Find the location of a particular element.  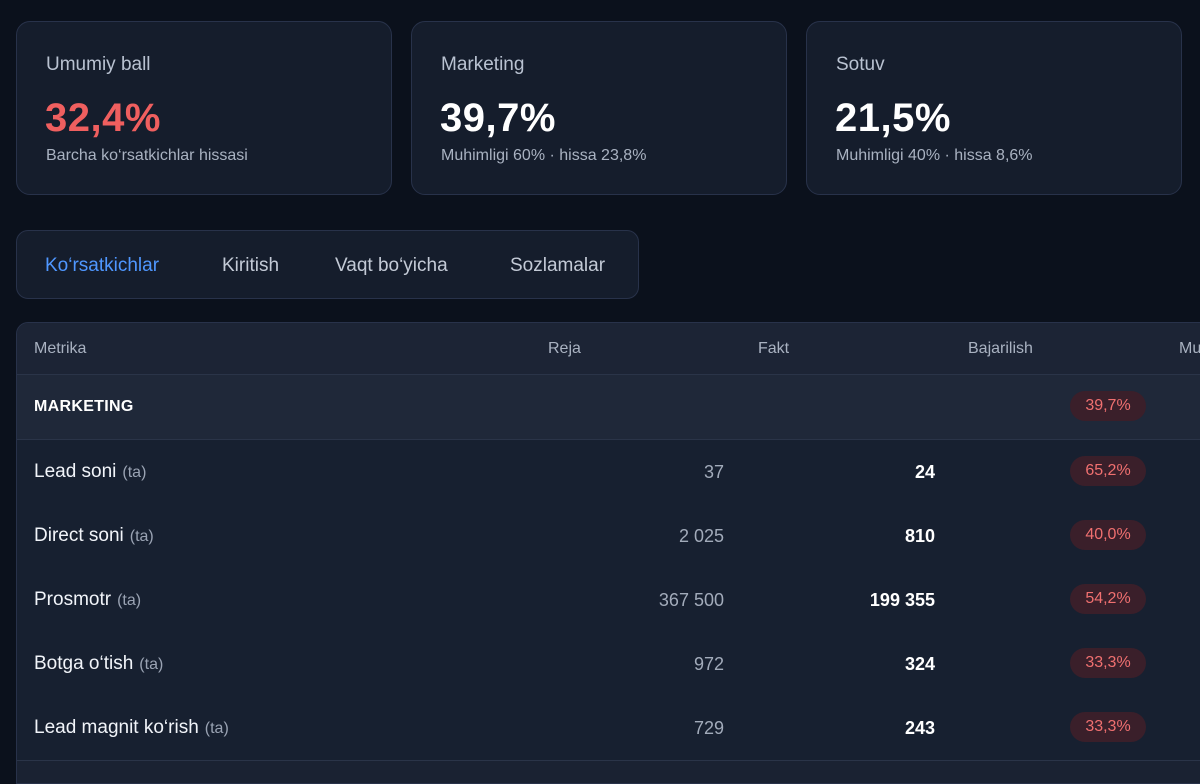

table-row: Lead magnit ko‘rish (ta) 729 243 33,3% is located at coordinates (608, 728).